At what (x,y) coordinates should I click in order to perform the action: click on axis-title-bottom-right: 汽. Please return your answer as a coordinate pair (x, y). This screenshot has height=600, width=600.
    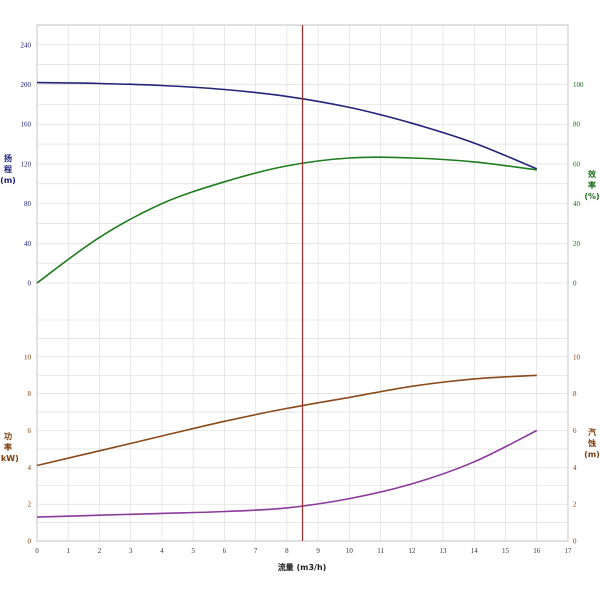
    Looking at the image, I should click on (592, 432).